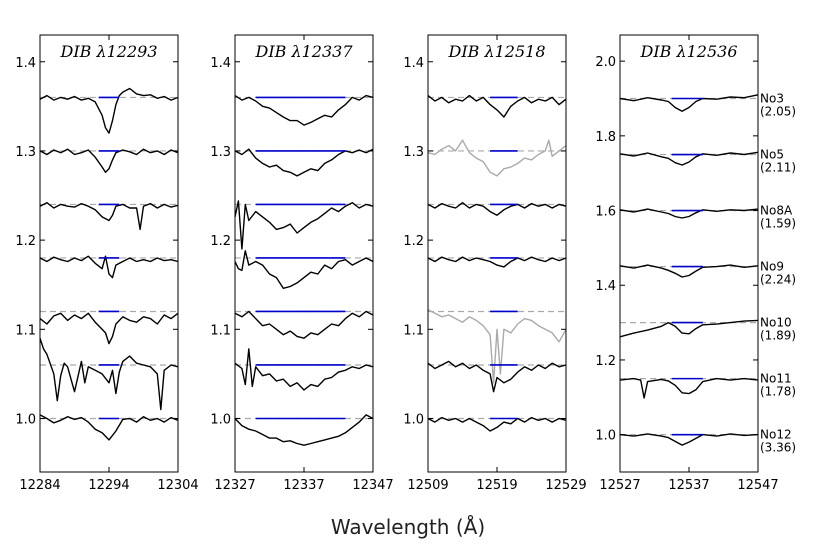 Image resolution: width=817 pixels, height=555 pixels. What do you see at coordinates (776, 435) in the screenshot?
I see `star-name-label: No12` at bounding box center [776, 435].